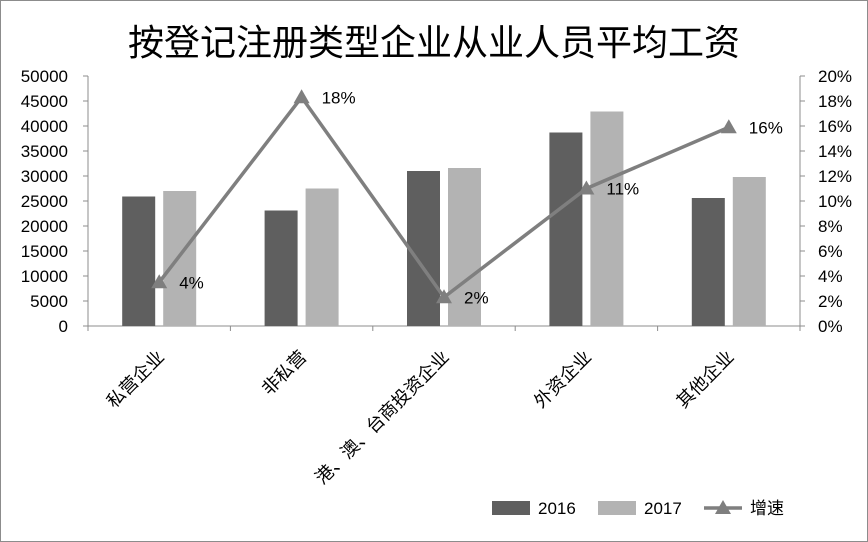  I want to click on y-right-tick-label: 20%, so click(835, 76).